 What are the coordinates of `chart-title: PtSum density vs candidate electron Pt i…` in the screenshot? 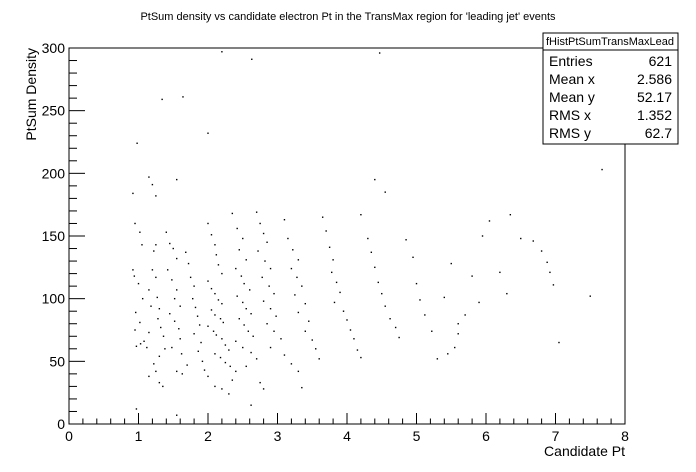 It's located at (348, 17).